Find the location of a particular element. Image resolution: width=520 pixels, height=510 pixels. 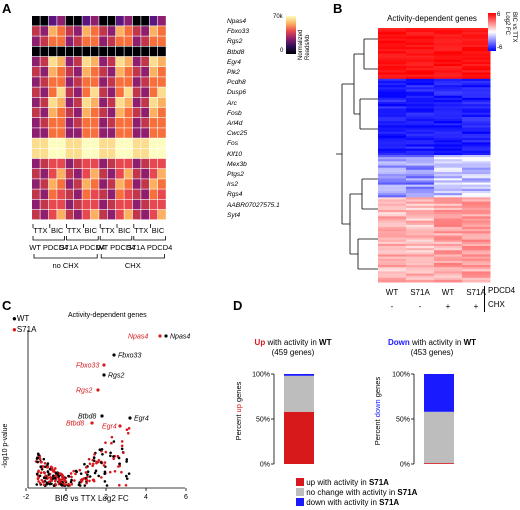

down-title-mid: with activity in is located at coordinates (436, 342).